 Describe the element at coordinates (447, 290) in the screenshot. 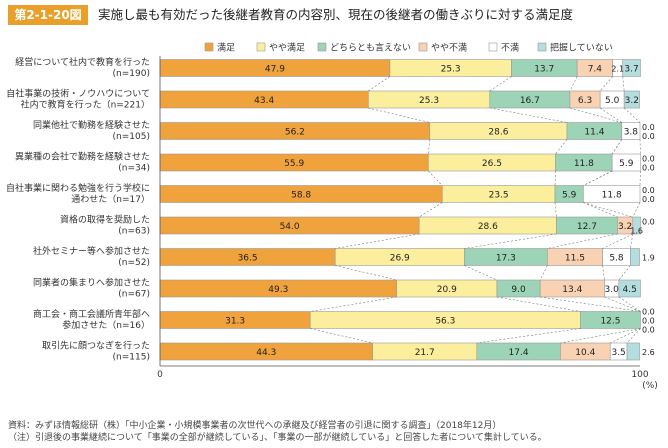

I see `data-label: 20.9` at that location.